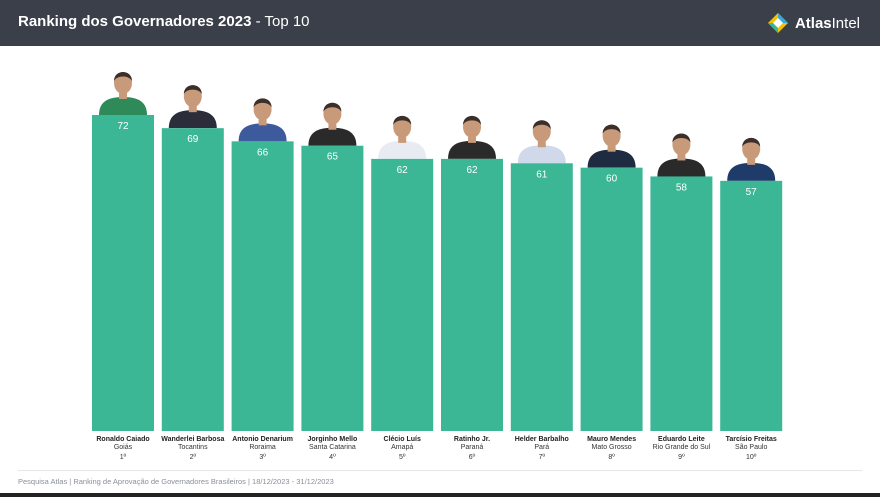 The height and width of the screenshot is (497, 880). I want to click on category-label: Clécio Luís, so click(402, 439).